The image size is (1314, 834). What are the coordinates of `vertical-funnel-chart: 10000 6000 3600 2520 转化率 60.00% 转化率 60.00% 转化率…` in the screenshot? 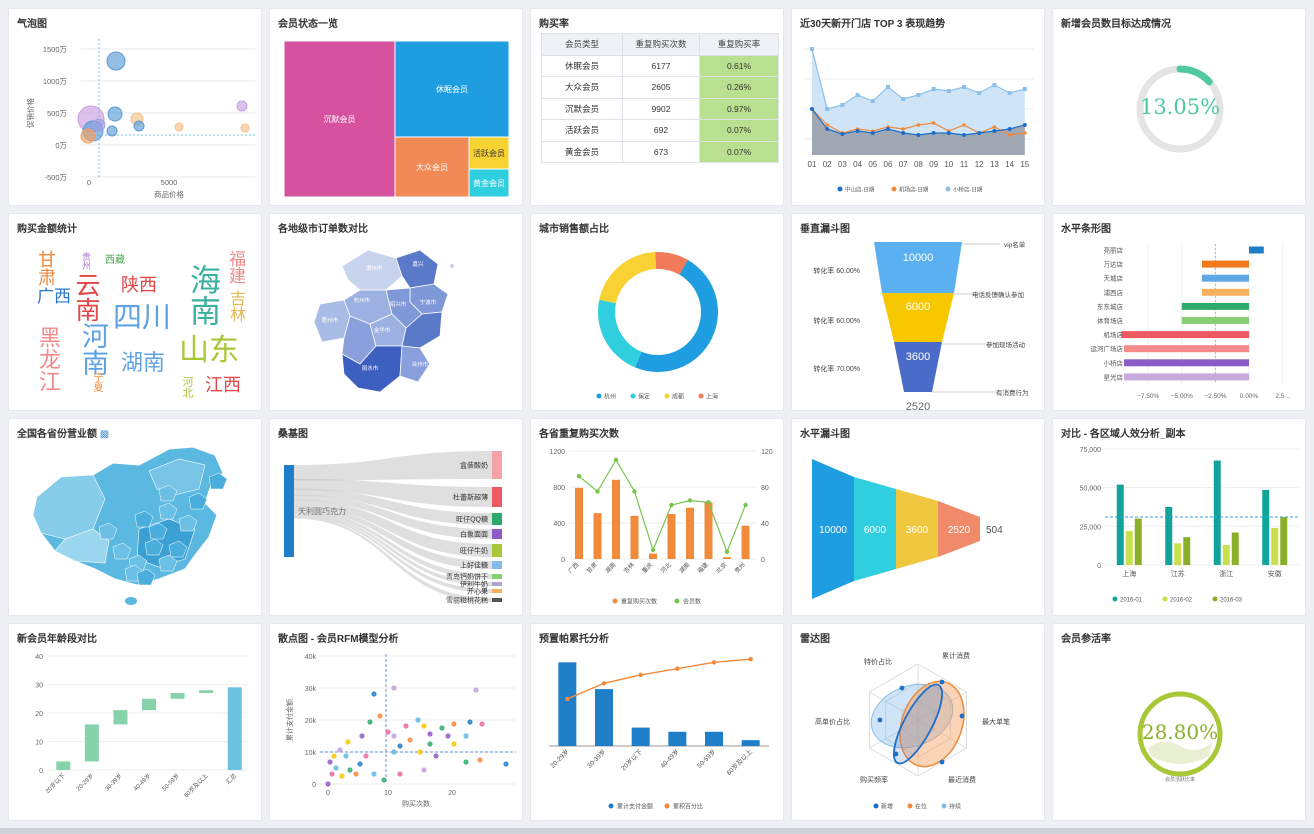 It's located at (918, 312).